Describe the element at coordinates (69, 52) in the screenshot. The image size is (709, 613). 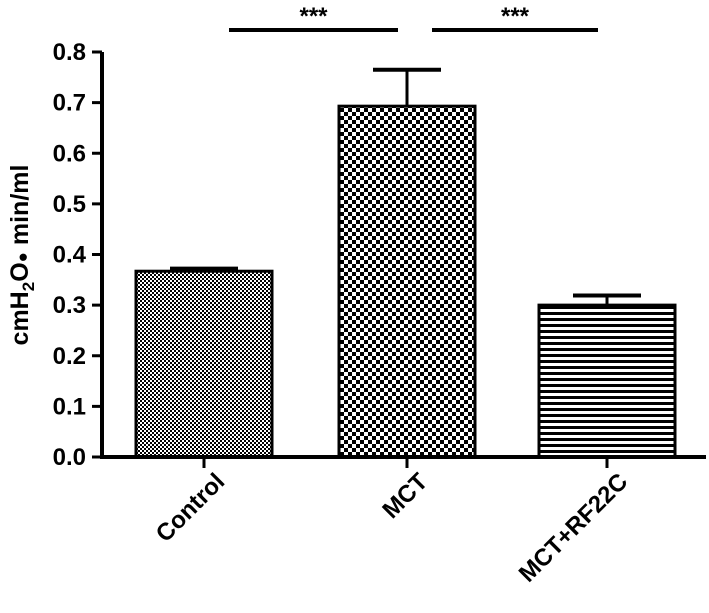
I see `y-tick-label: 0.8` at that location.